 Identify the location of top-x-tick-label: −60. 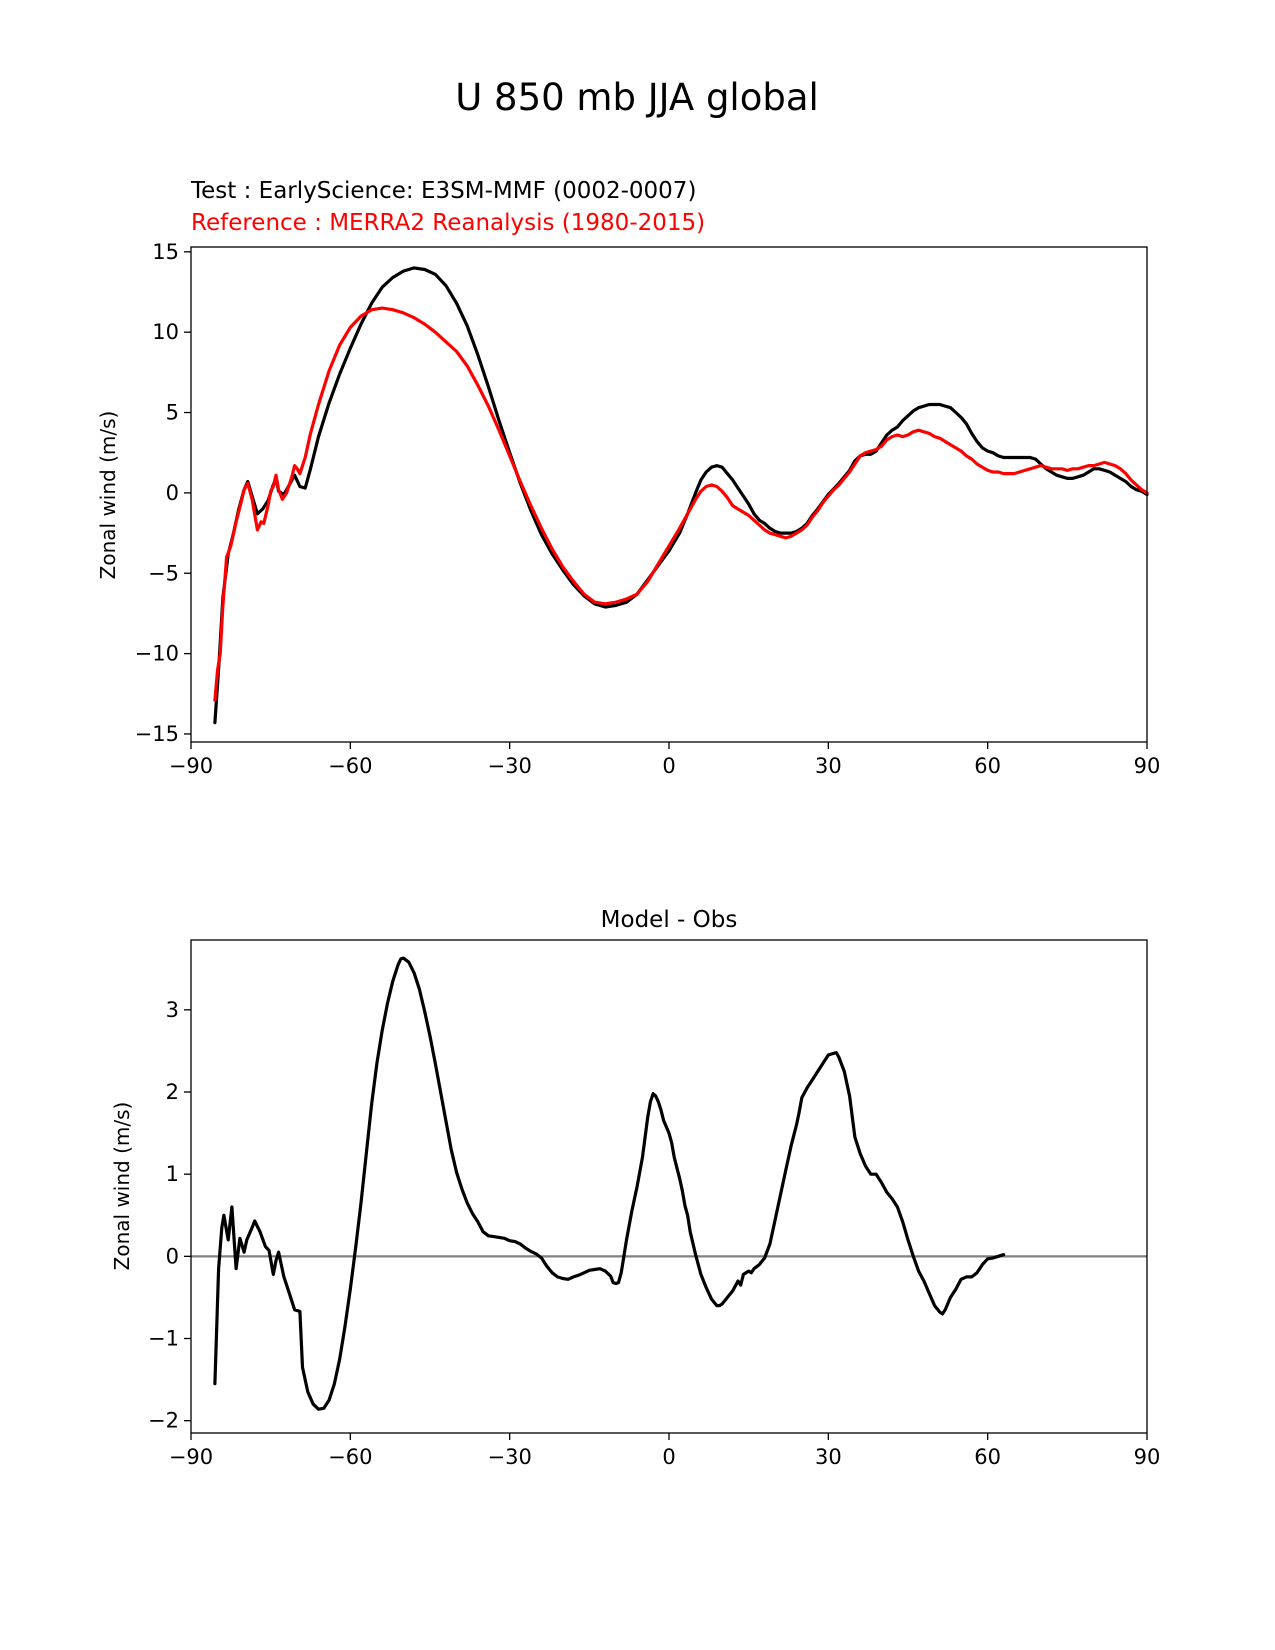
(350, 766).